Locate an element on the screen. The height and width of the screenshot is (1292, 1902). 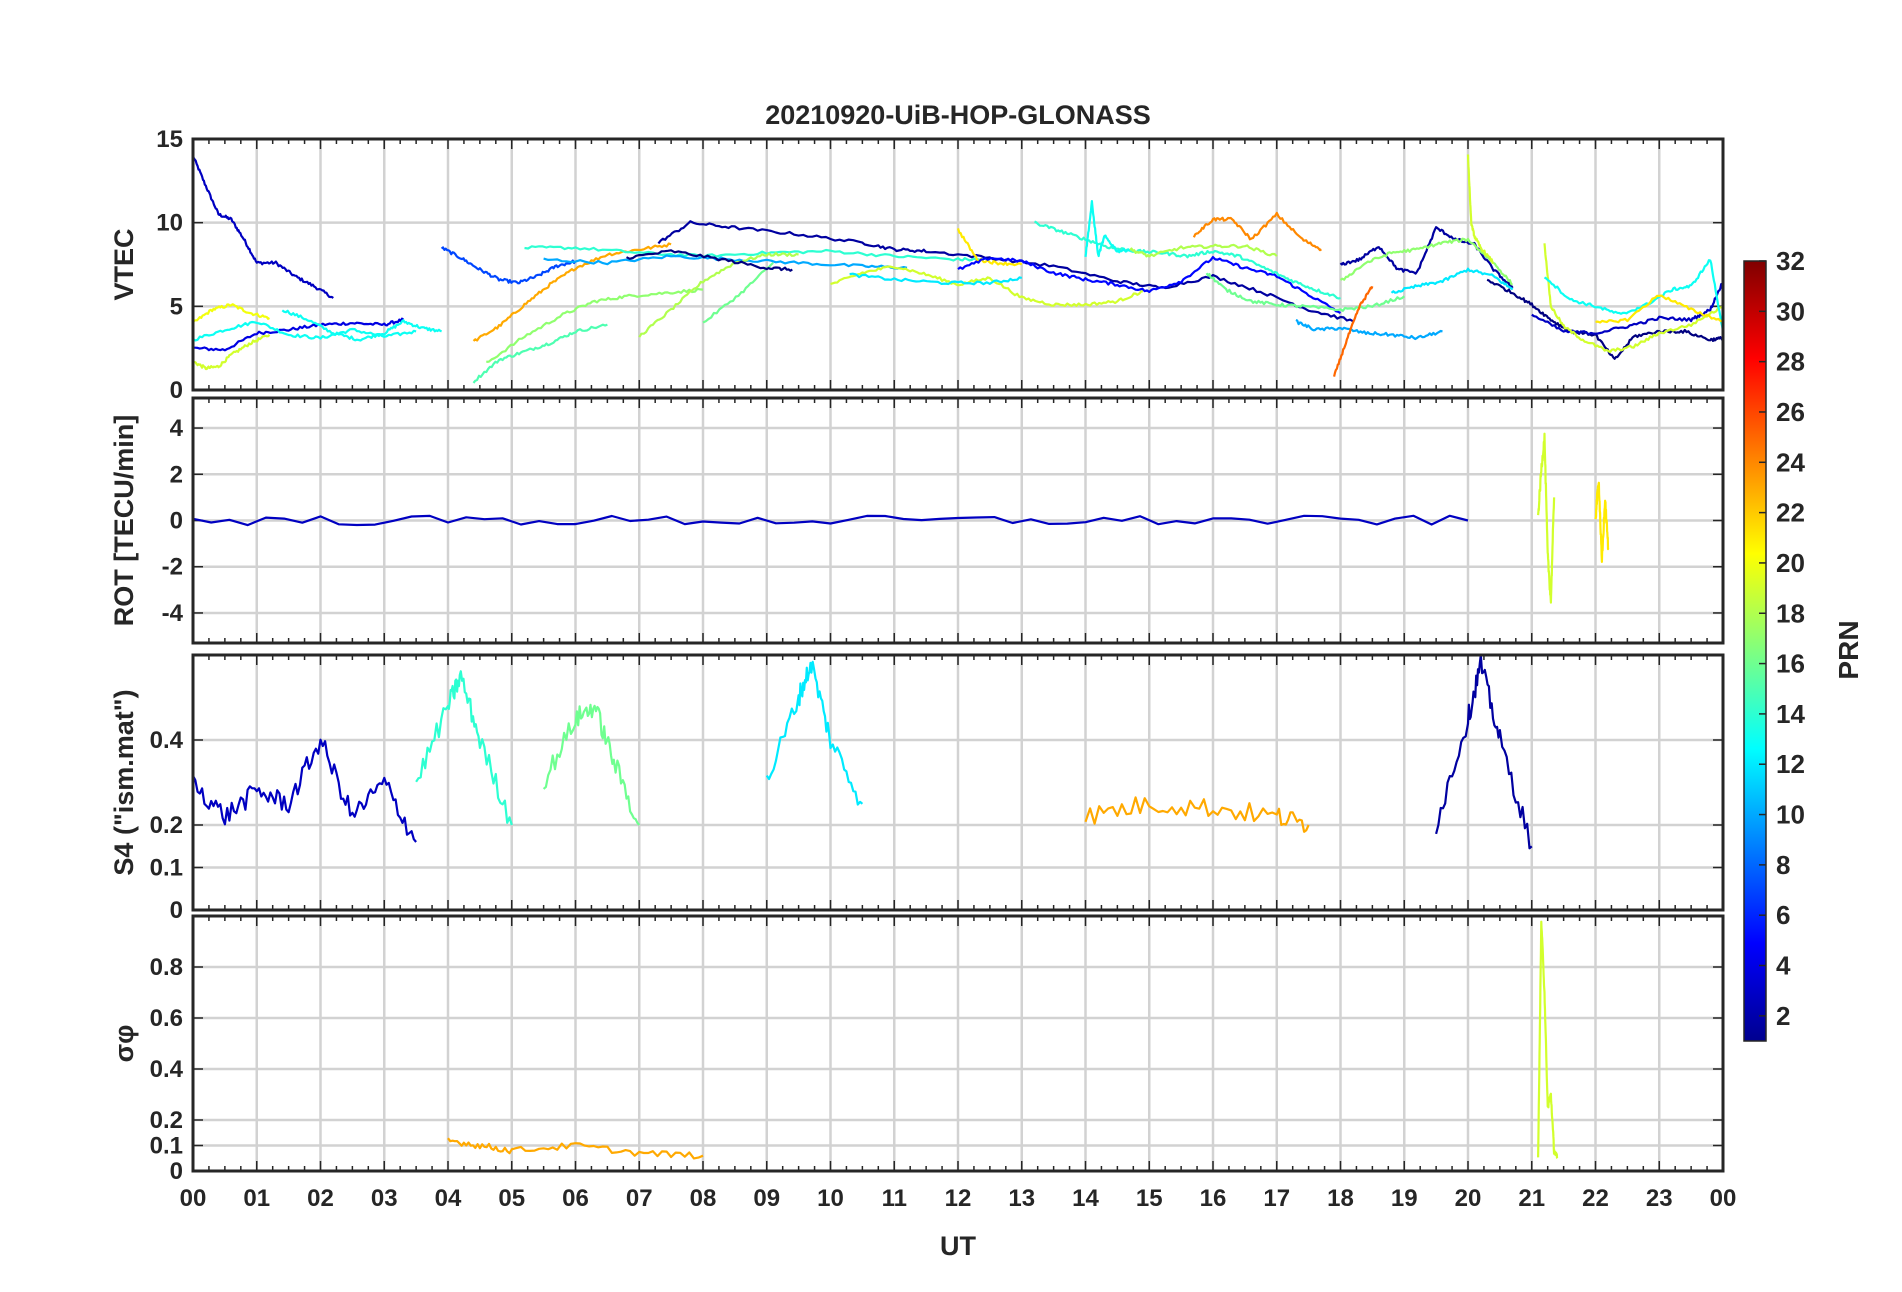
x-tick-label: 19 is located at coordinates (1404, 1198).